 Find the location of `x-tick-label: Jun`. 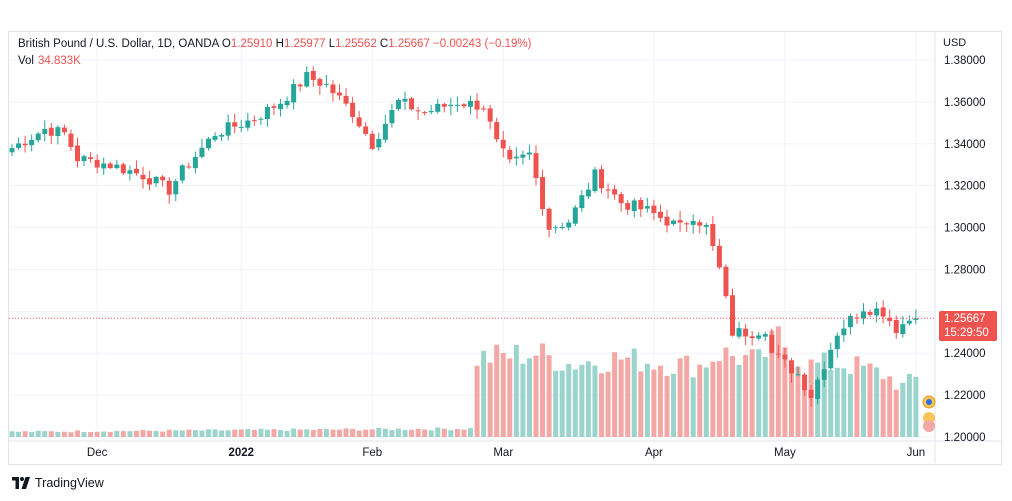

x-tick-label: Jun is located at coordinates (916, 453).